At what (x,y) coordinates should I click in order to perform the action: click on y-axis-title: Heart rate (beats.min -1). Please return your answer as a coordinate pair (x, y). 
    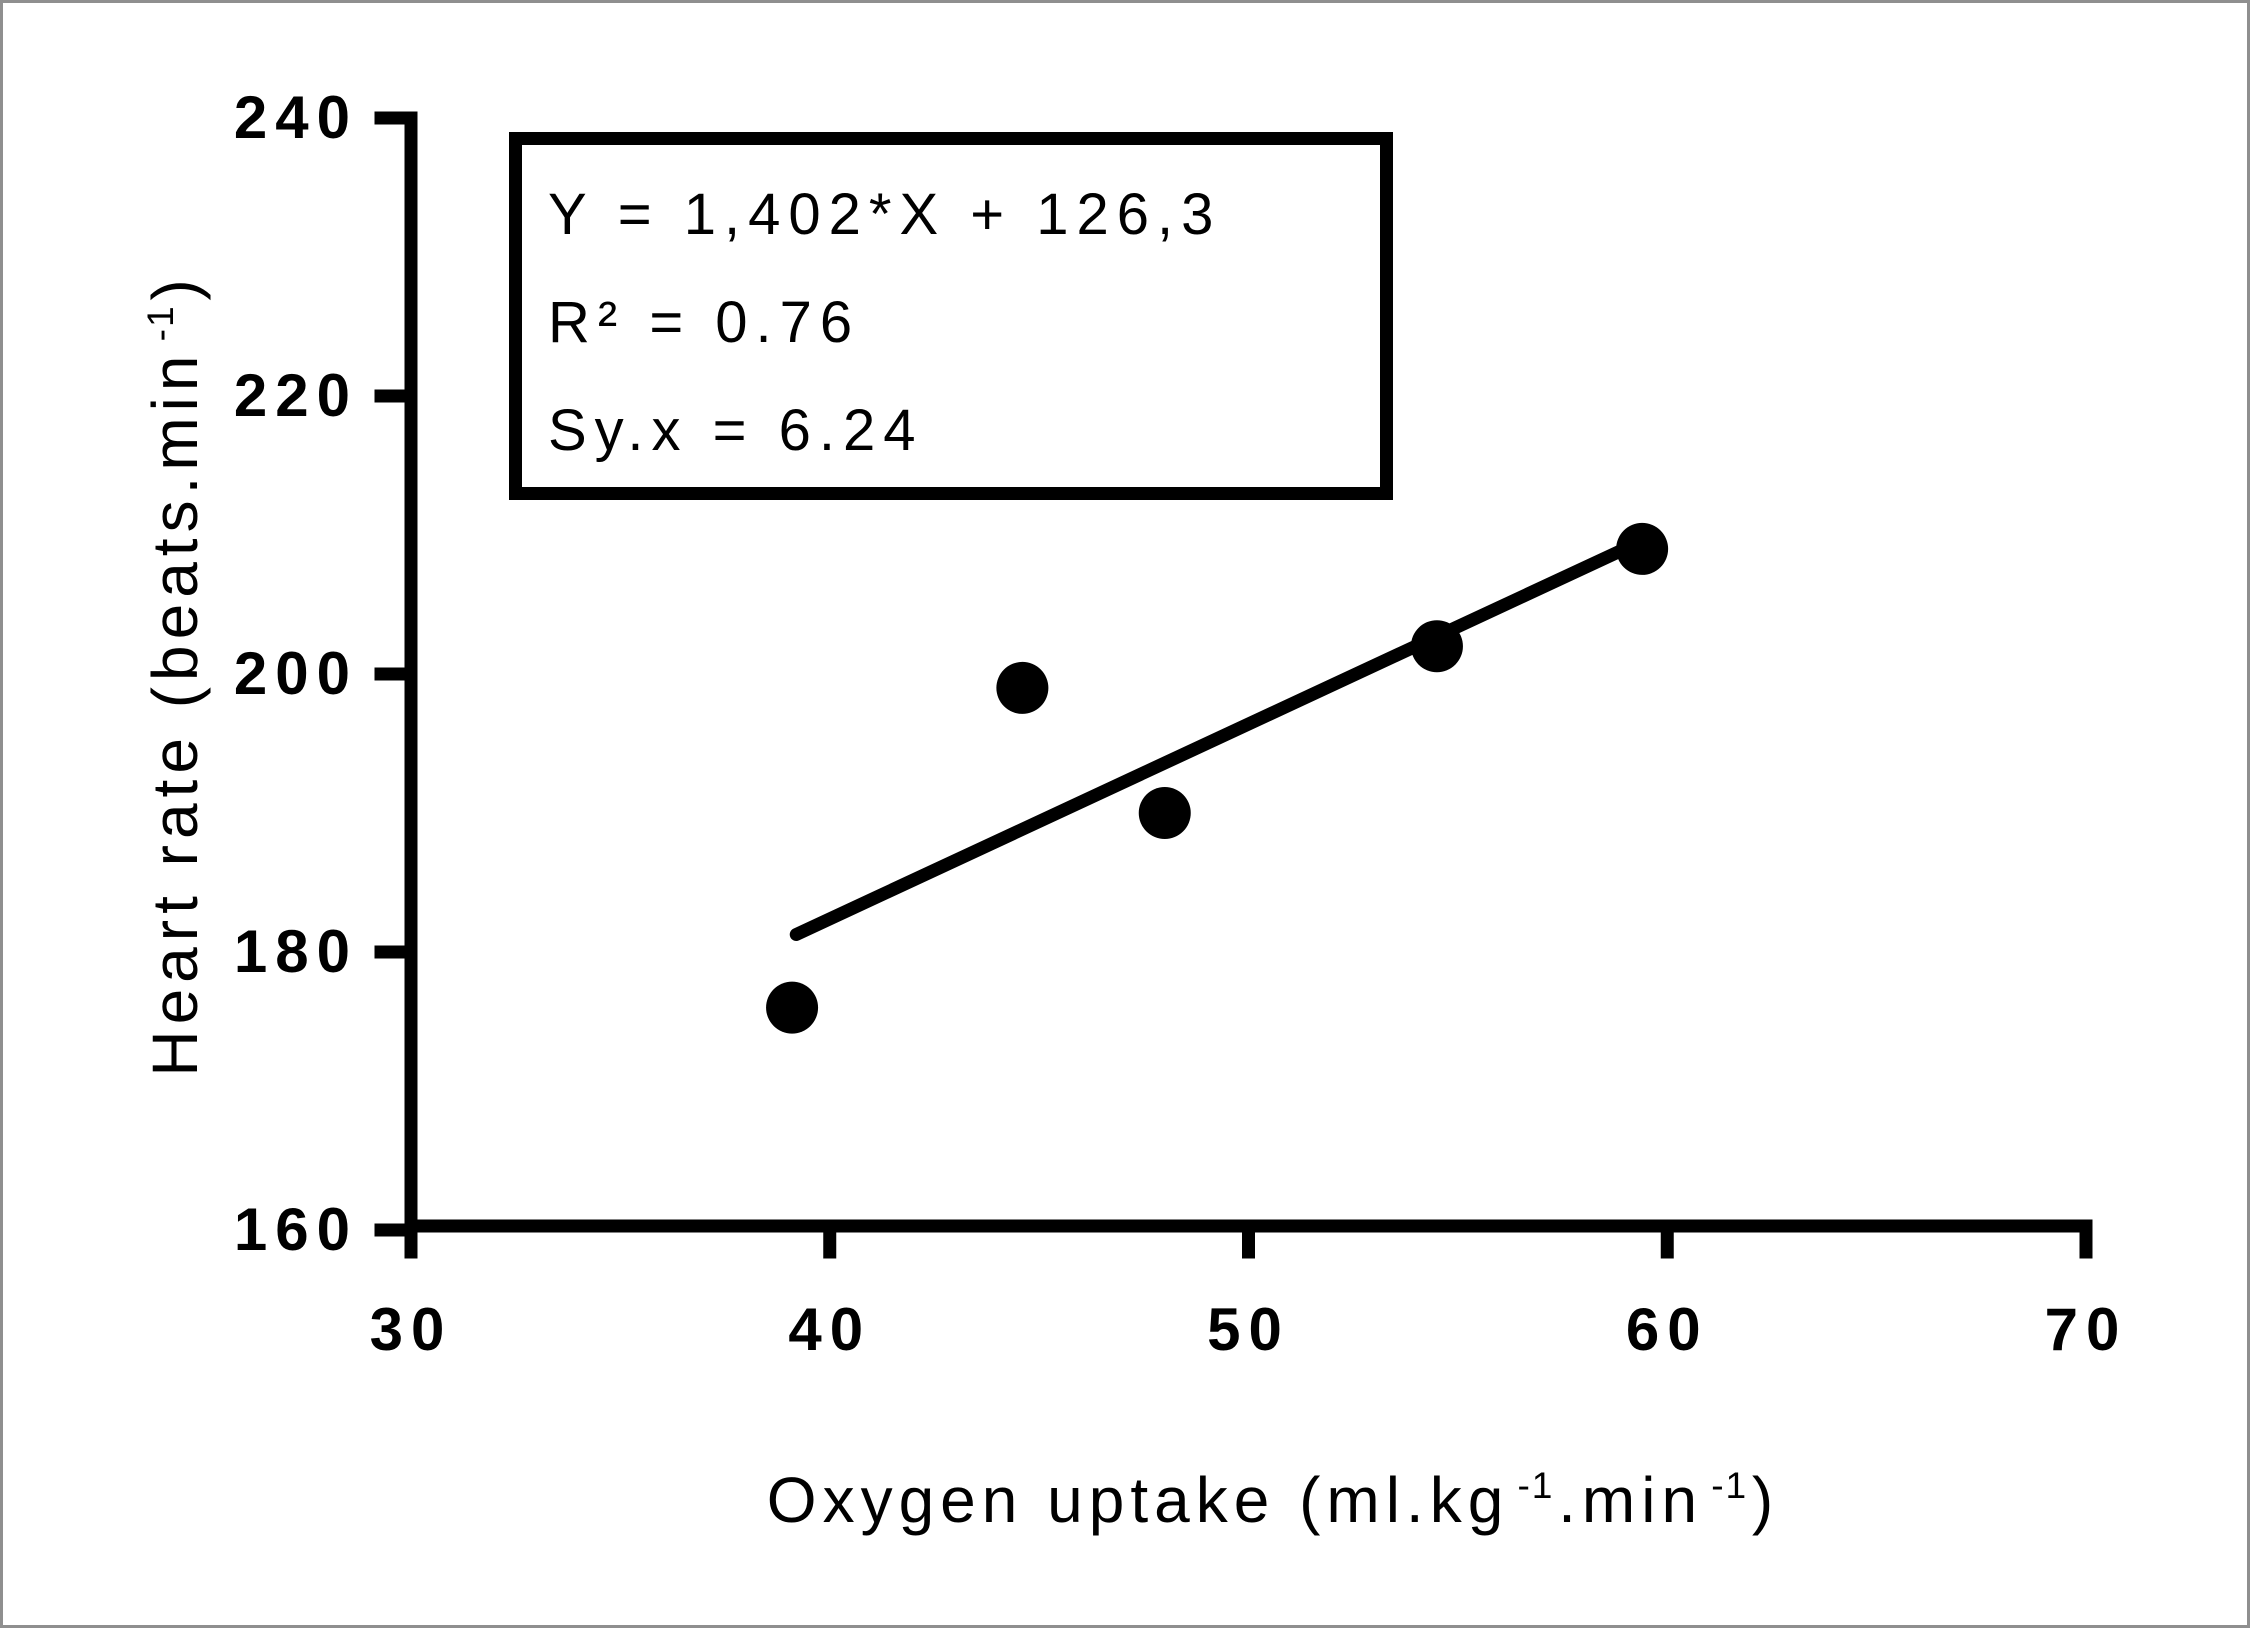
    Looking at the image, I should click on (175, 674).